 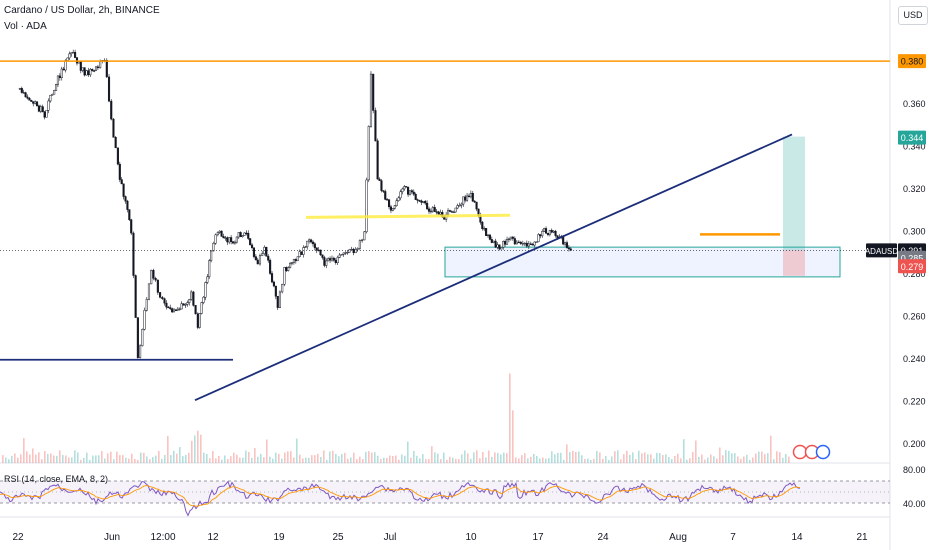 What do you see at coordinates (471, 537) in the screenshot?
I see `x-tick-label: 10` at bounding box center [471, 537].